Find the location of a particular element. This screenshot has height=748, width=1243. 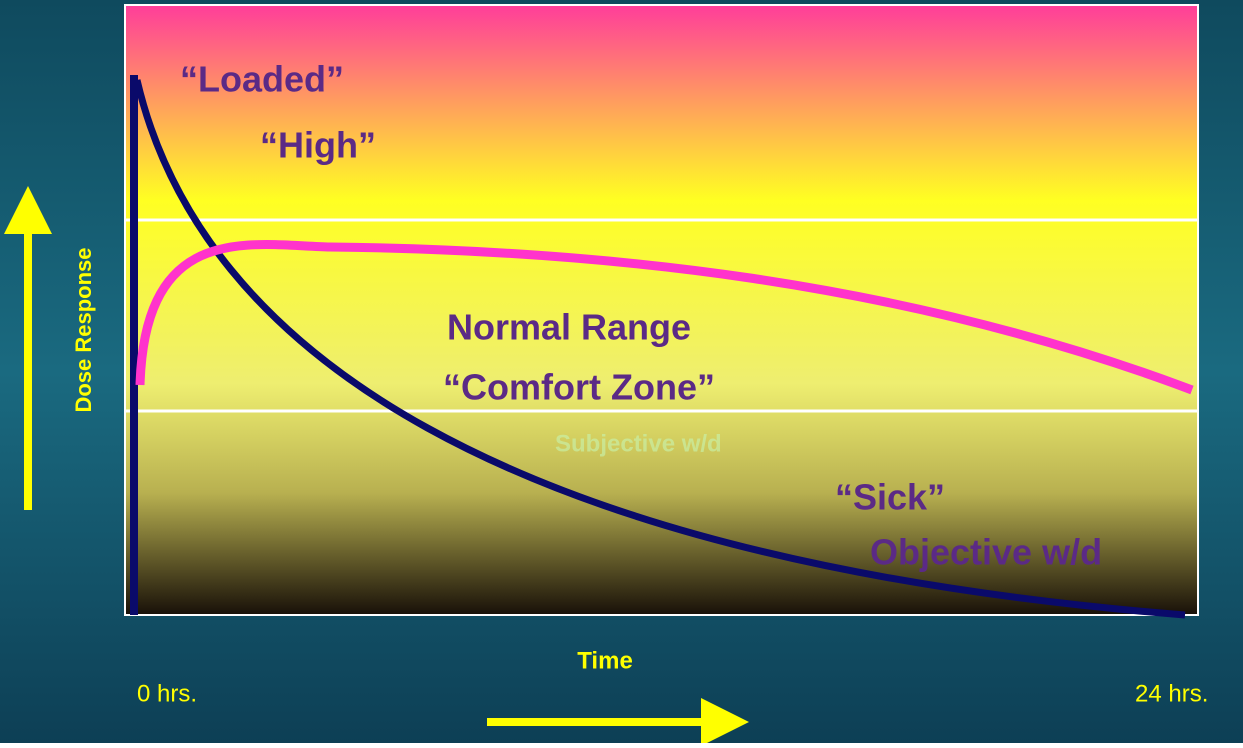

x-axis-label: Time is located at coordinates (605, 660).